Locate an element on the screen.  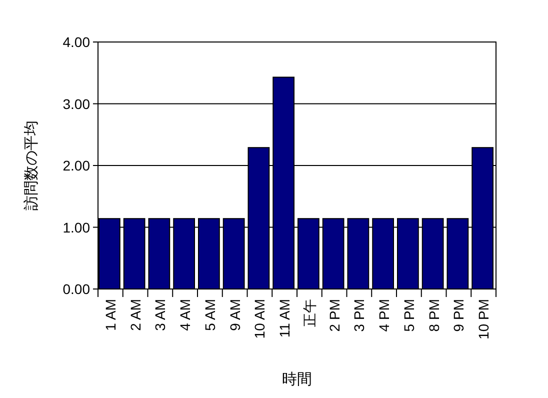
x-tick-label: 11 AM is located at coordinates (284, 318).